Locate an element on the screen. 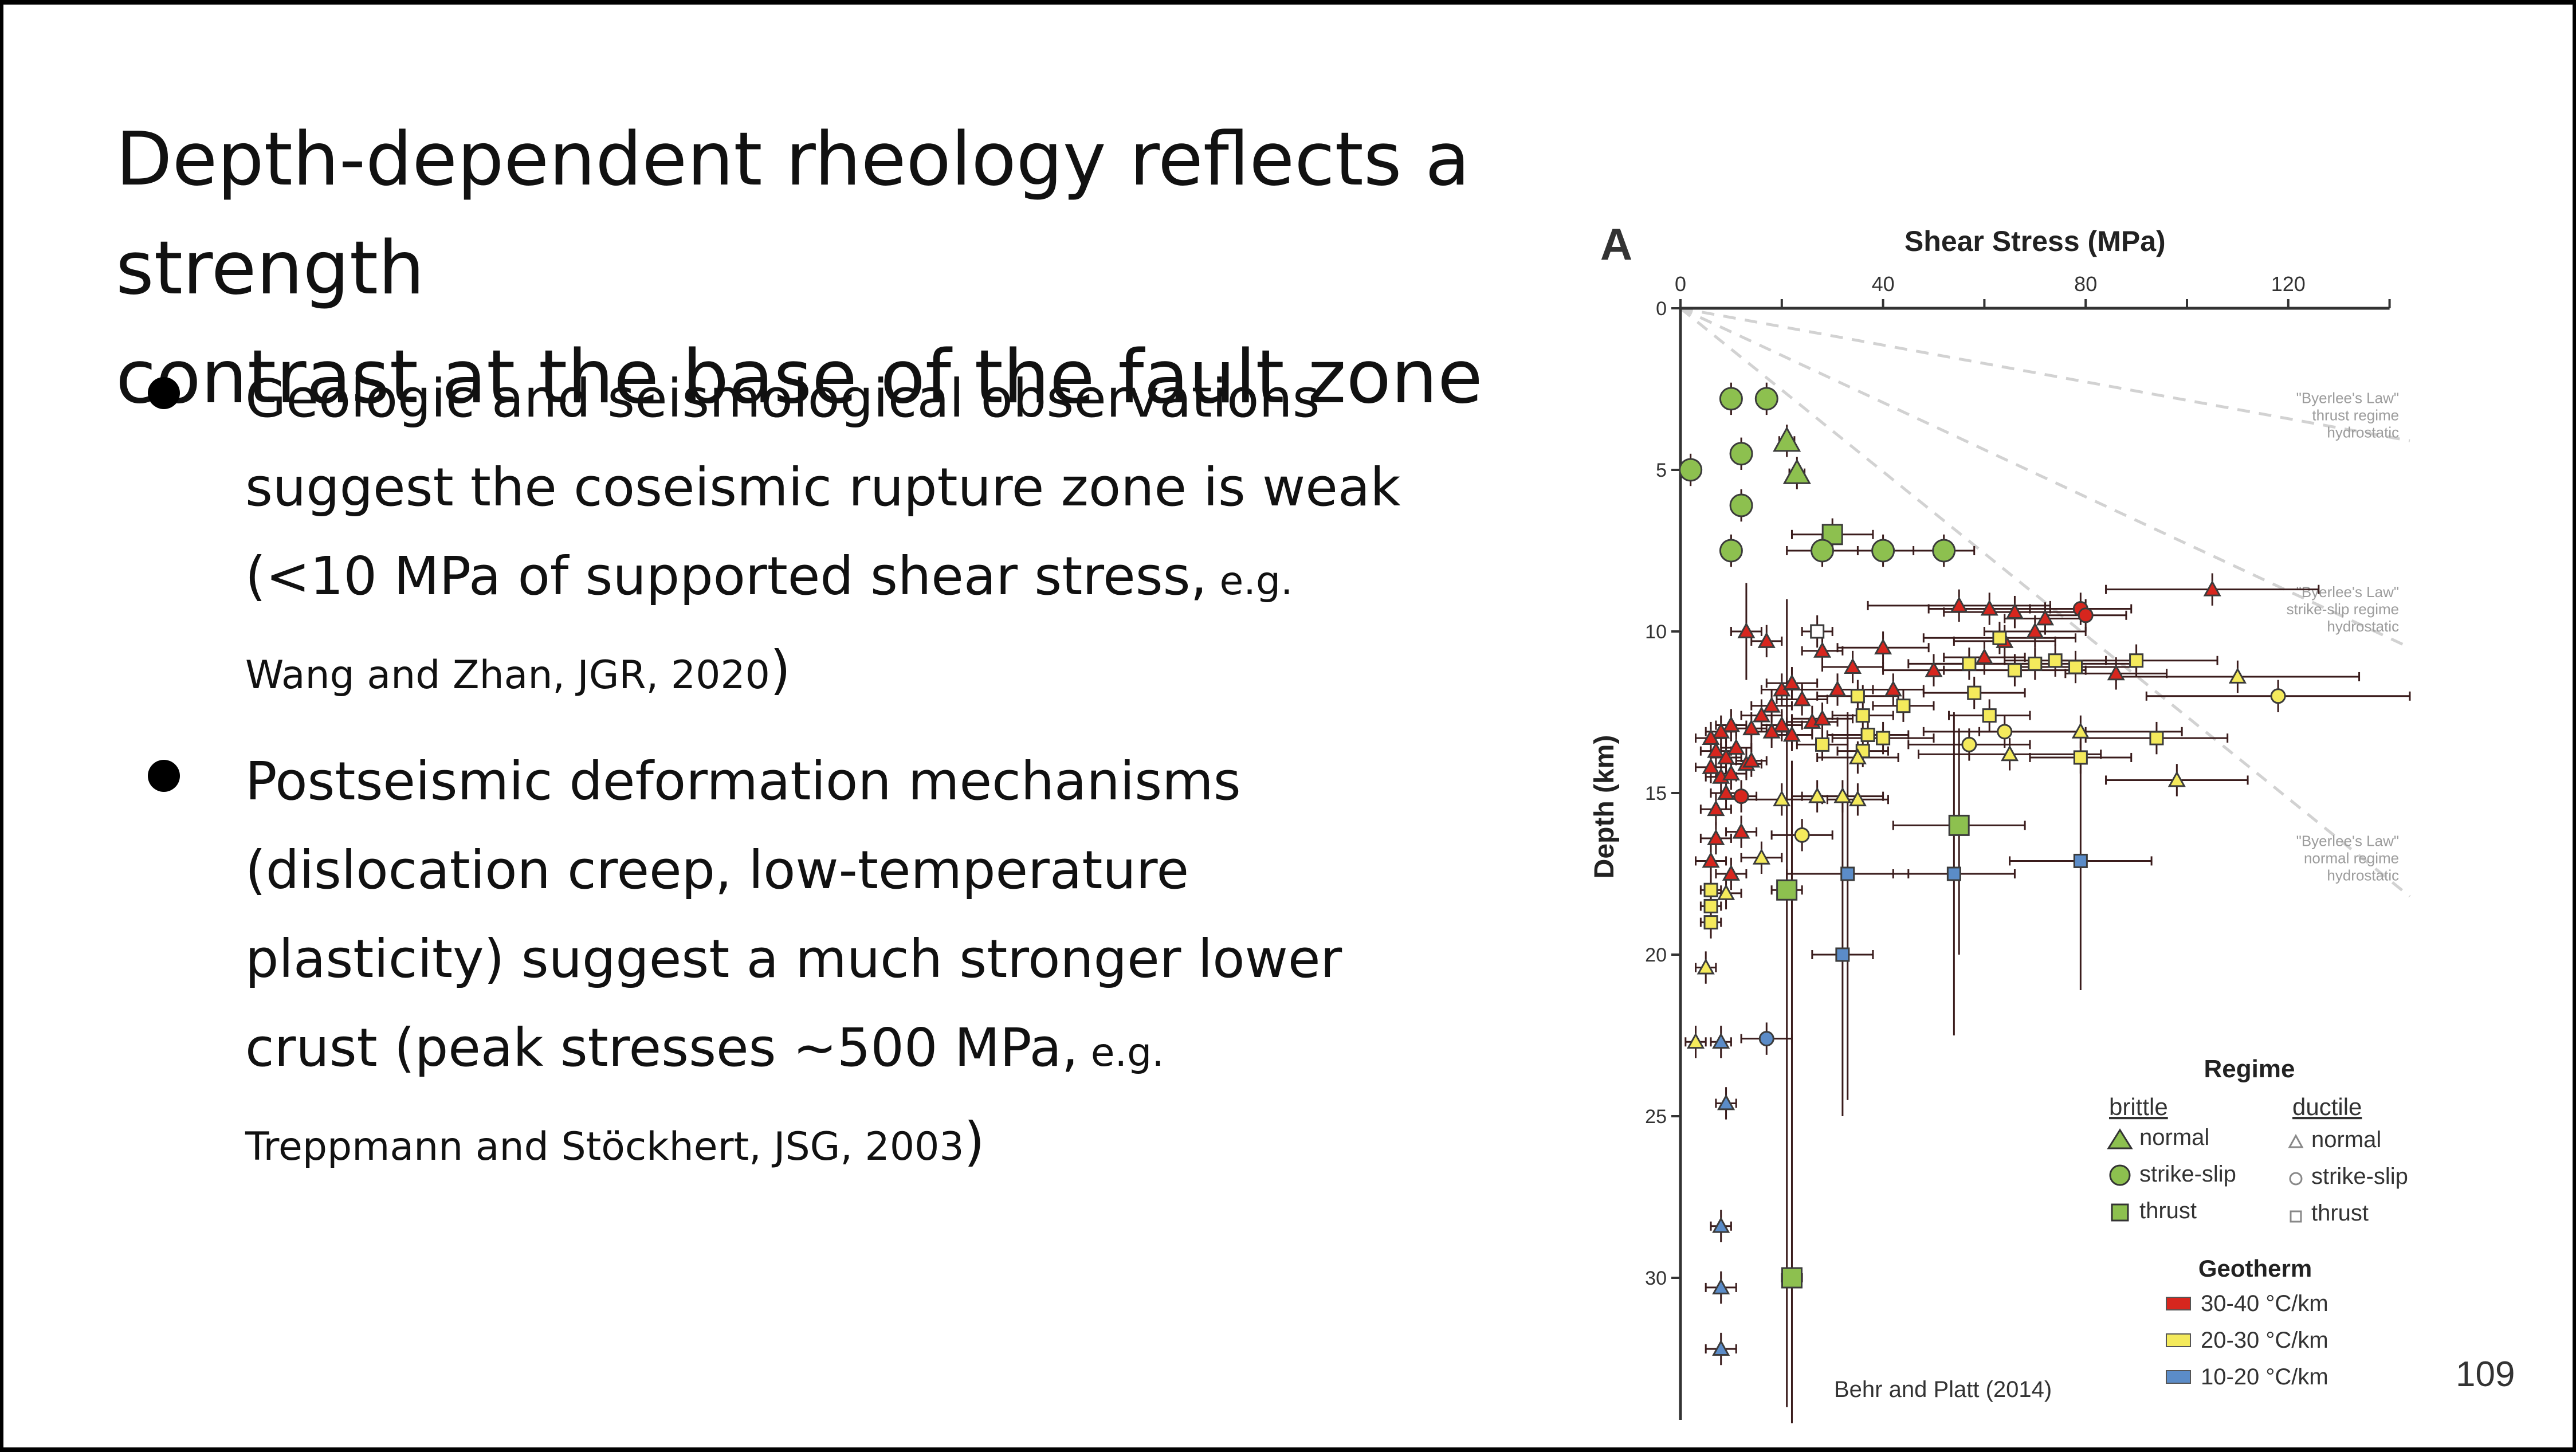 This screenshot has width=2576, height=1452. byerlee-label: strike-slip regime is located at coordinates (2344, 609).